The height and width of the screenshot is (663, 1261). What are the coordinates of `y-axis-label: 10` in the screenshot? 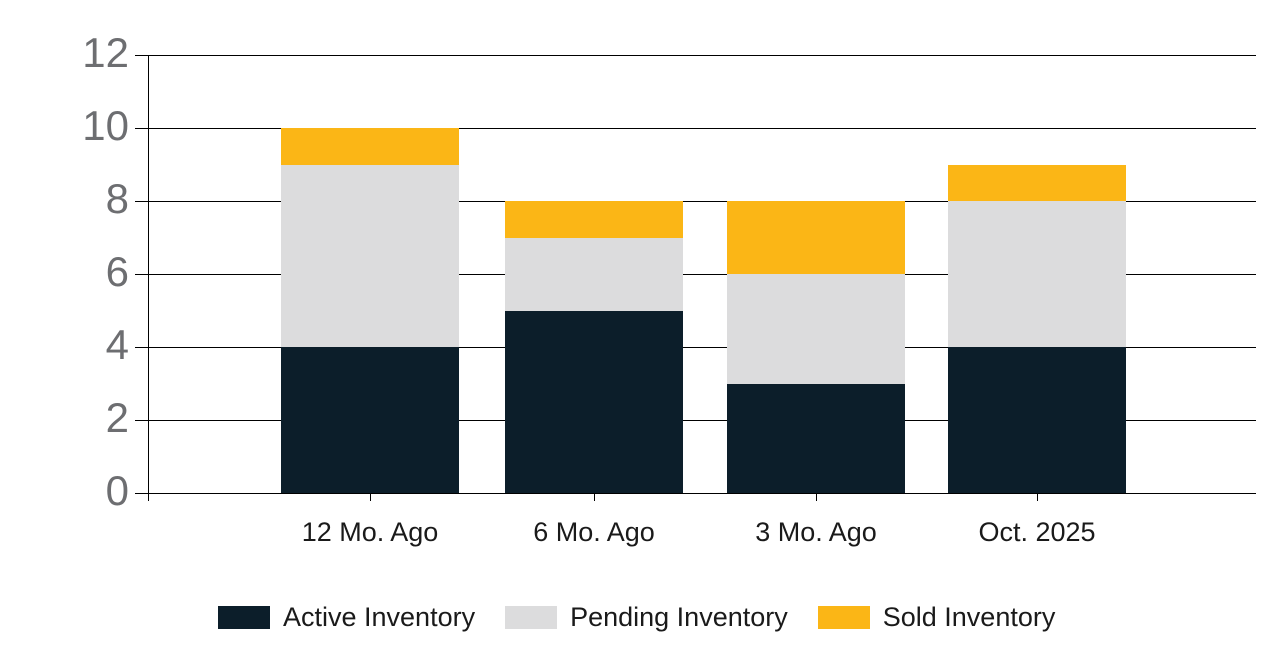 It's located at (105, 125).